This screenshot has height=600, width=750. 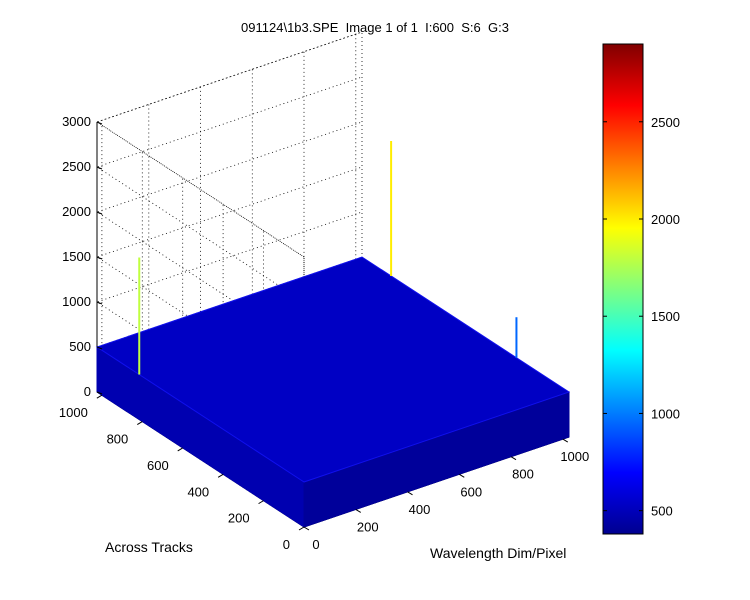 What do you see at coordinates (315, 544) in the screenshot?
I see `x-tick-label: 0` at bounding box center [315, 544].